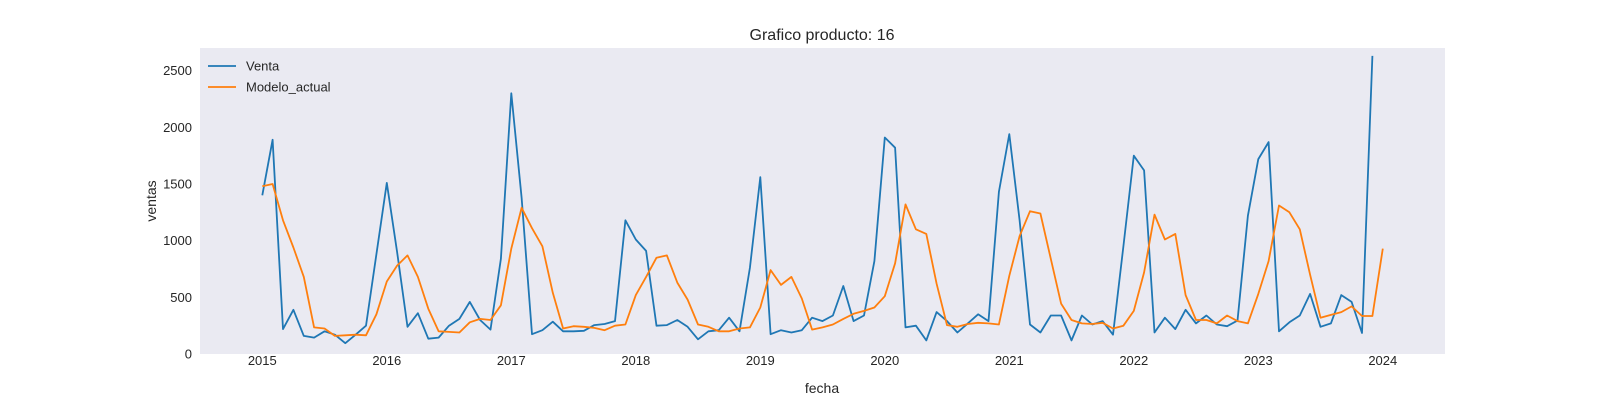  What do you see at coordinates (177, 184) in the screenshot?
I see `y-tick-label: 1500` at bounding box center [177, 184].